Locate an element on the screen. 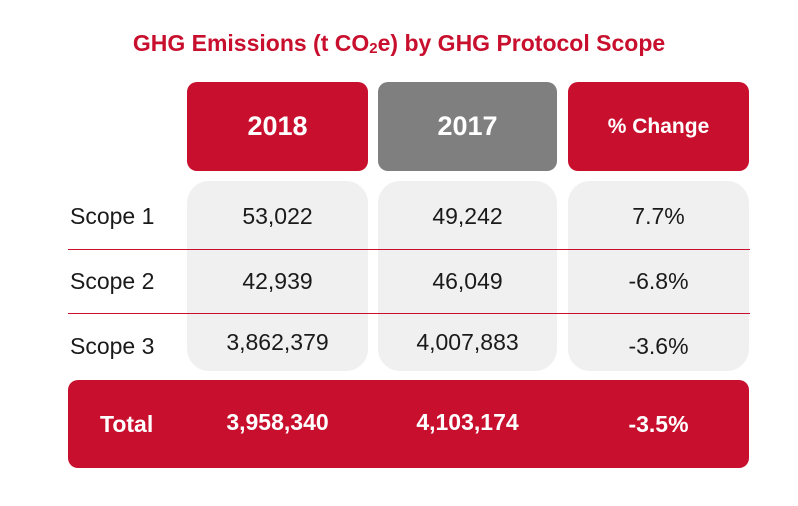 The image size is (798, 506). cell-scope-2-change: -6.8% is located at coordinates (658, 281).